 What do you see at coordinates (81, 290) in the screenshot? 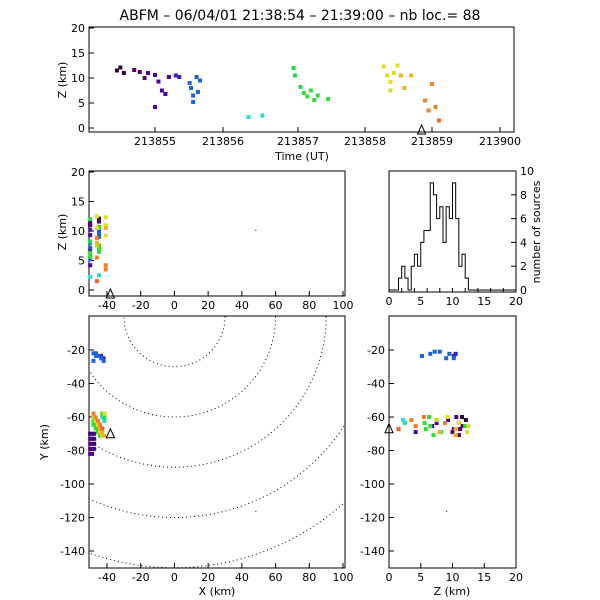
I see `y-tick-label: 0` at bounding box center [81, 290].